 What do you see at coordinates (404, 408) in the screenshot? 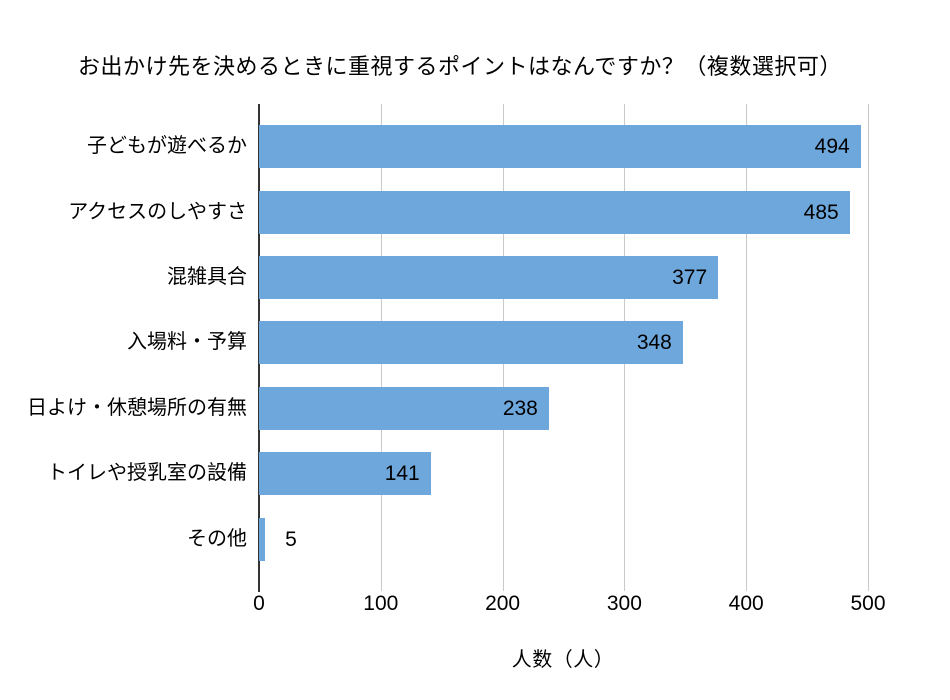
I see `bar: 238` at bounding box center [404, 408].